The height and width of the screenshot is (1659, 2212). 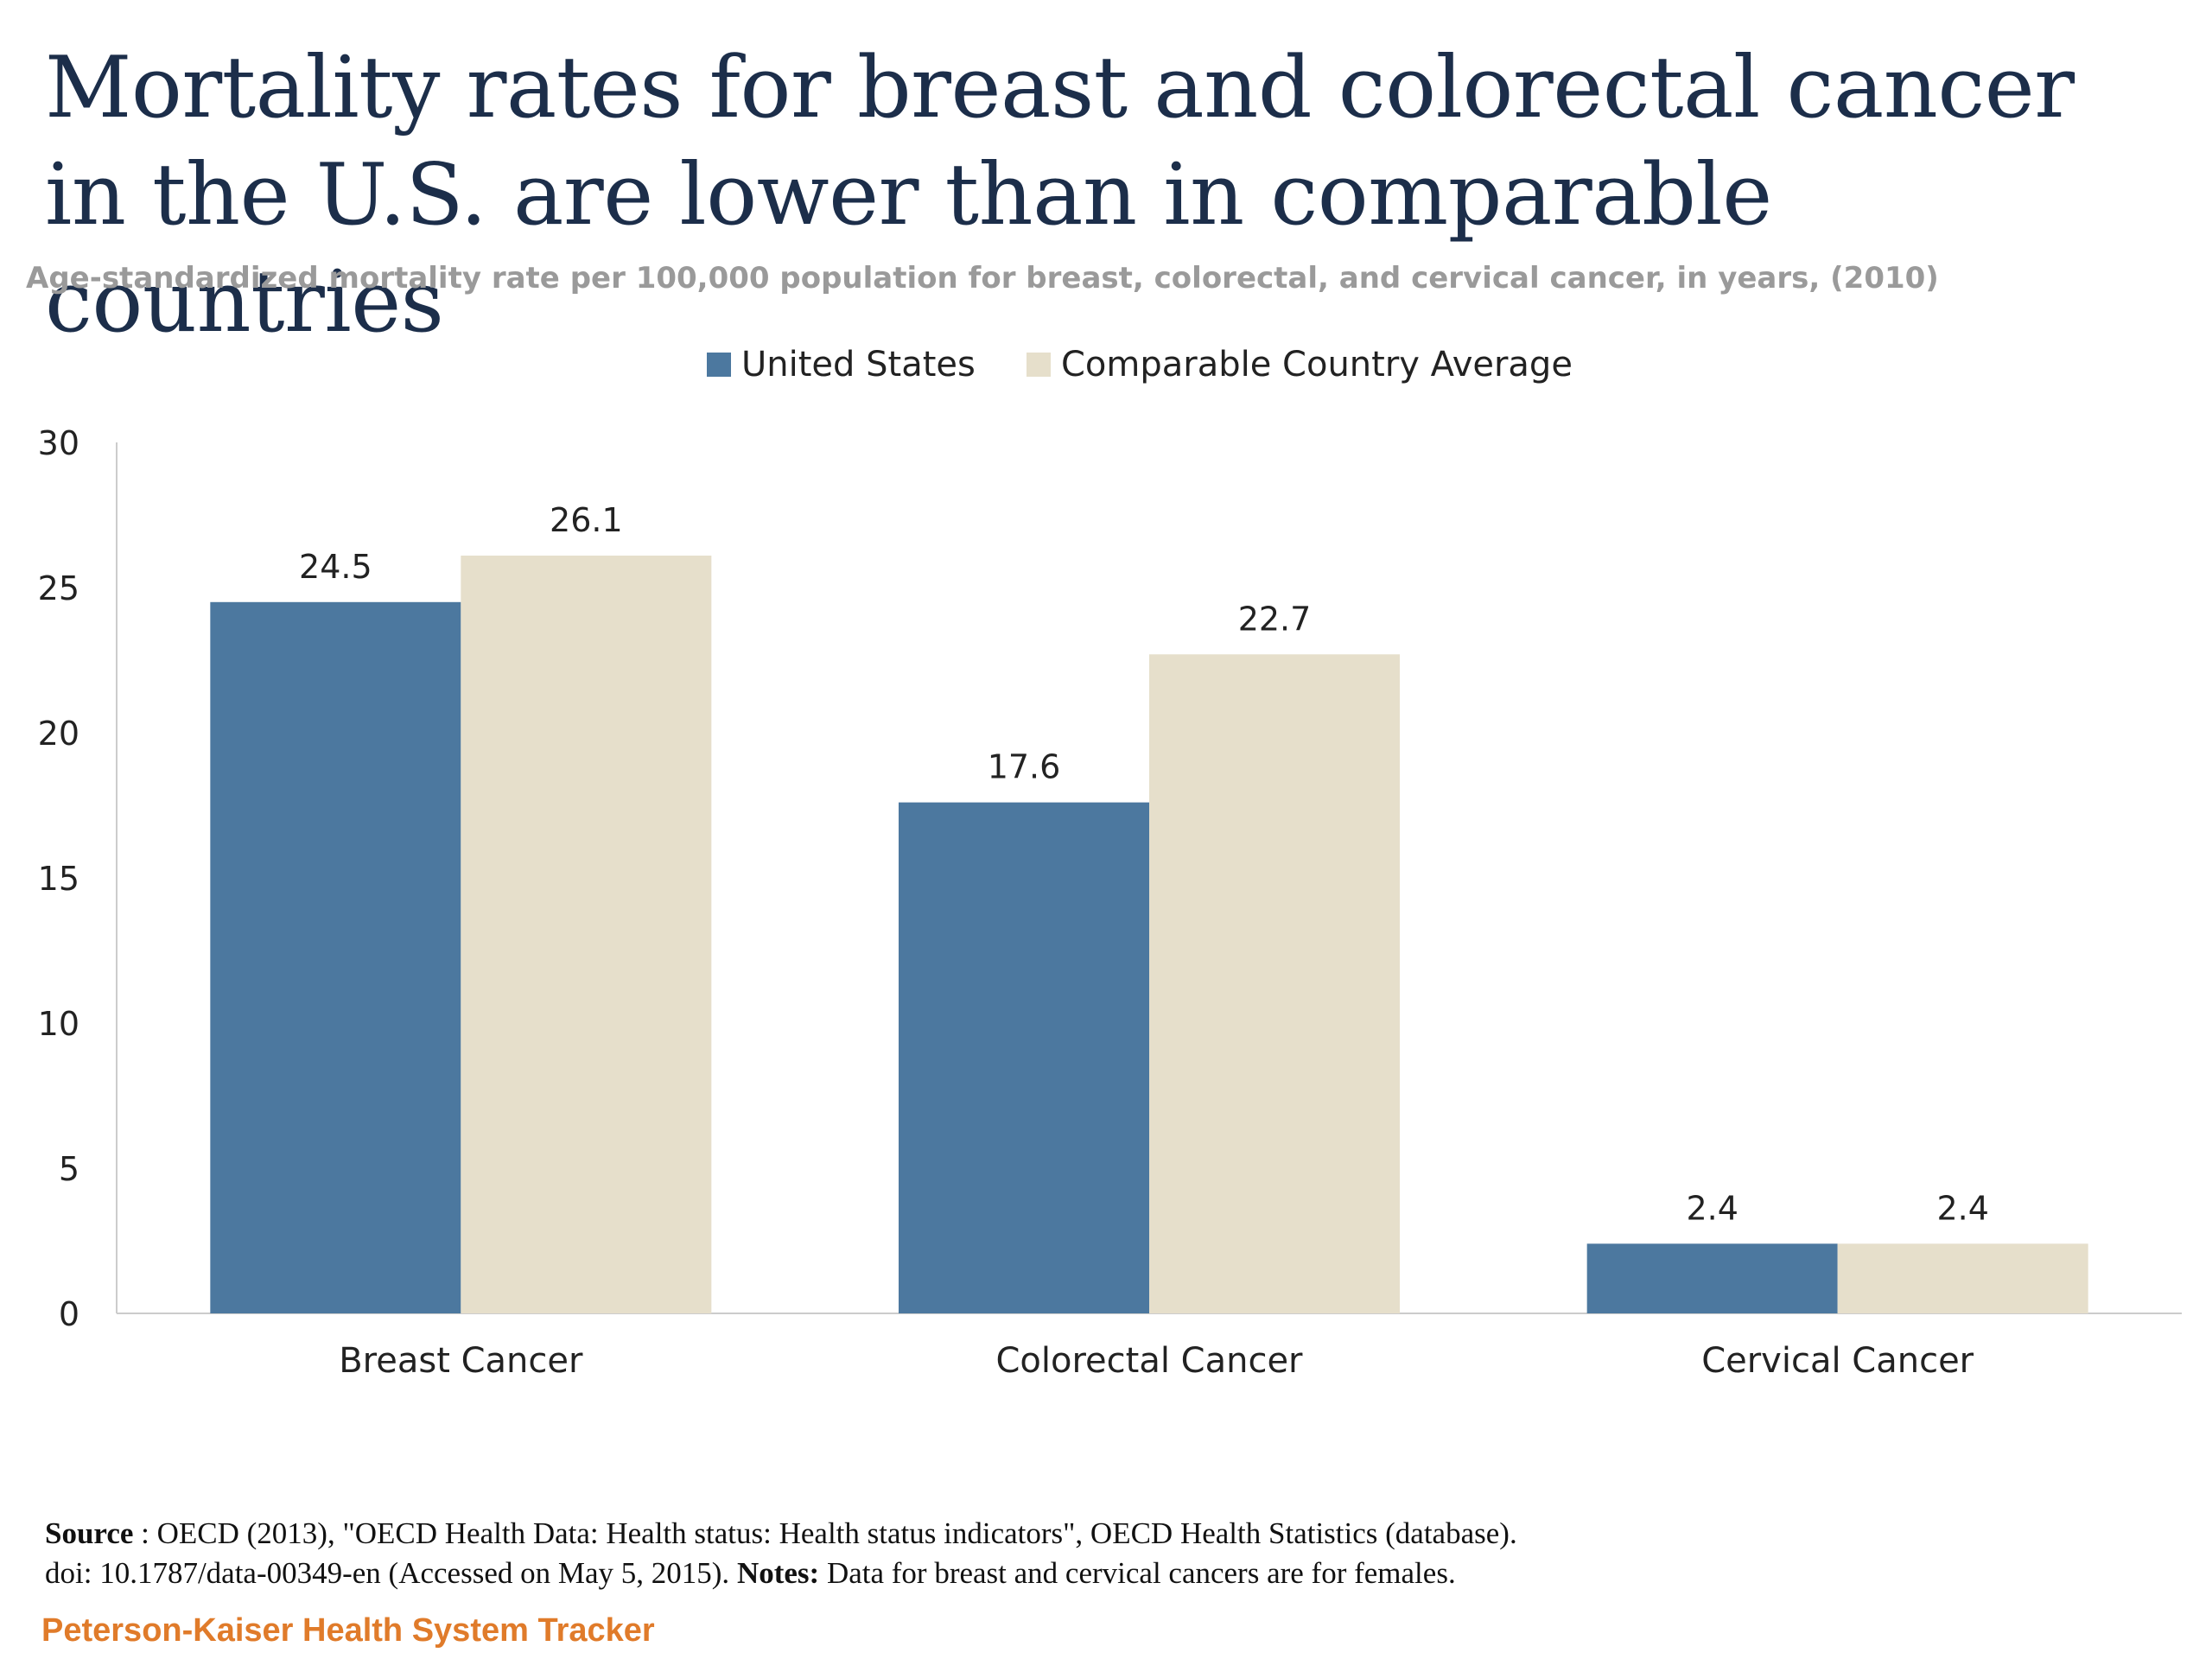 I want to click on legend-item-comparable-country-average: Comparable Country Average, so click(x=1300, y=365).